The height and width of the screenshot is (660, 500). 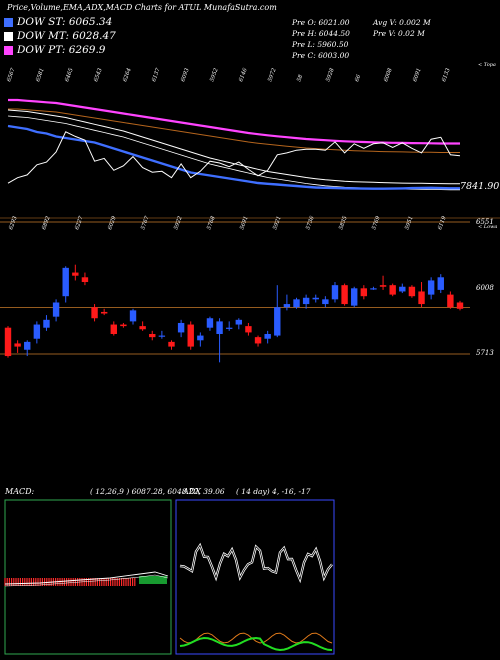 I want to click on price-tick-label: 6581, so click(x=40, y=74).